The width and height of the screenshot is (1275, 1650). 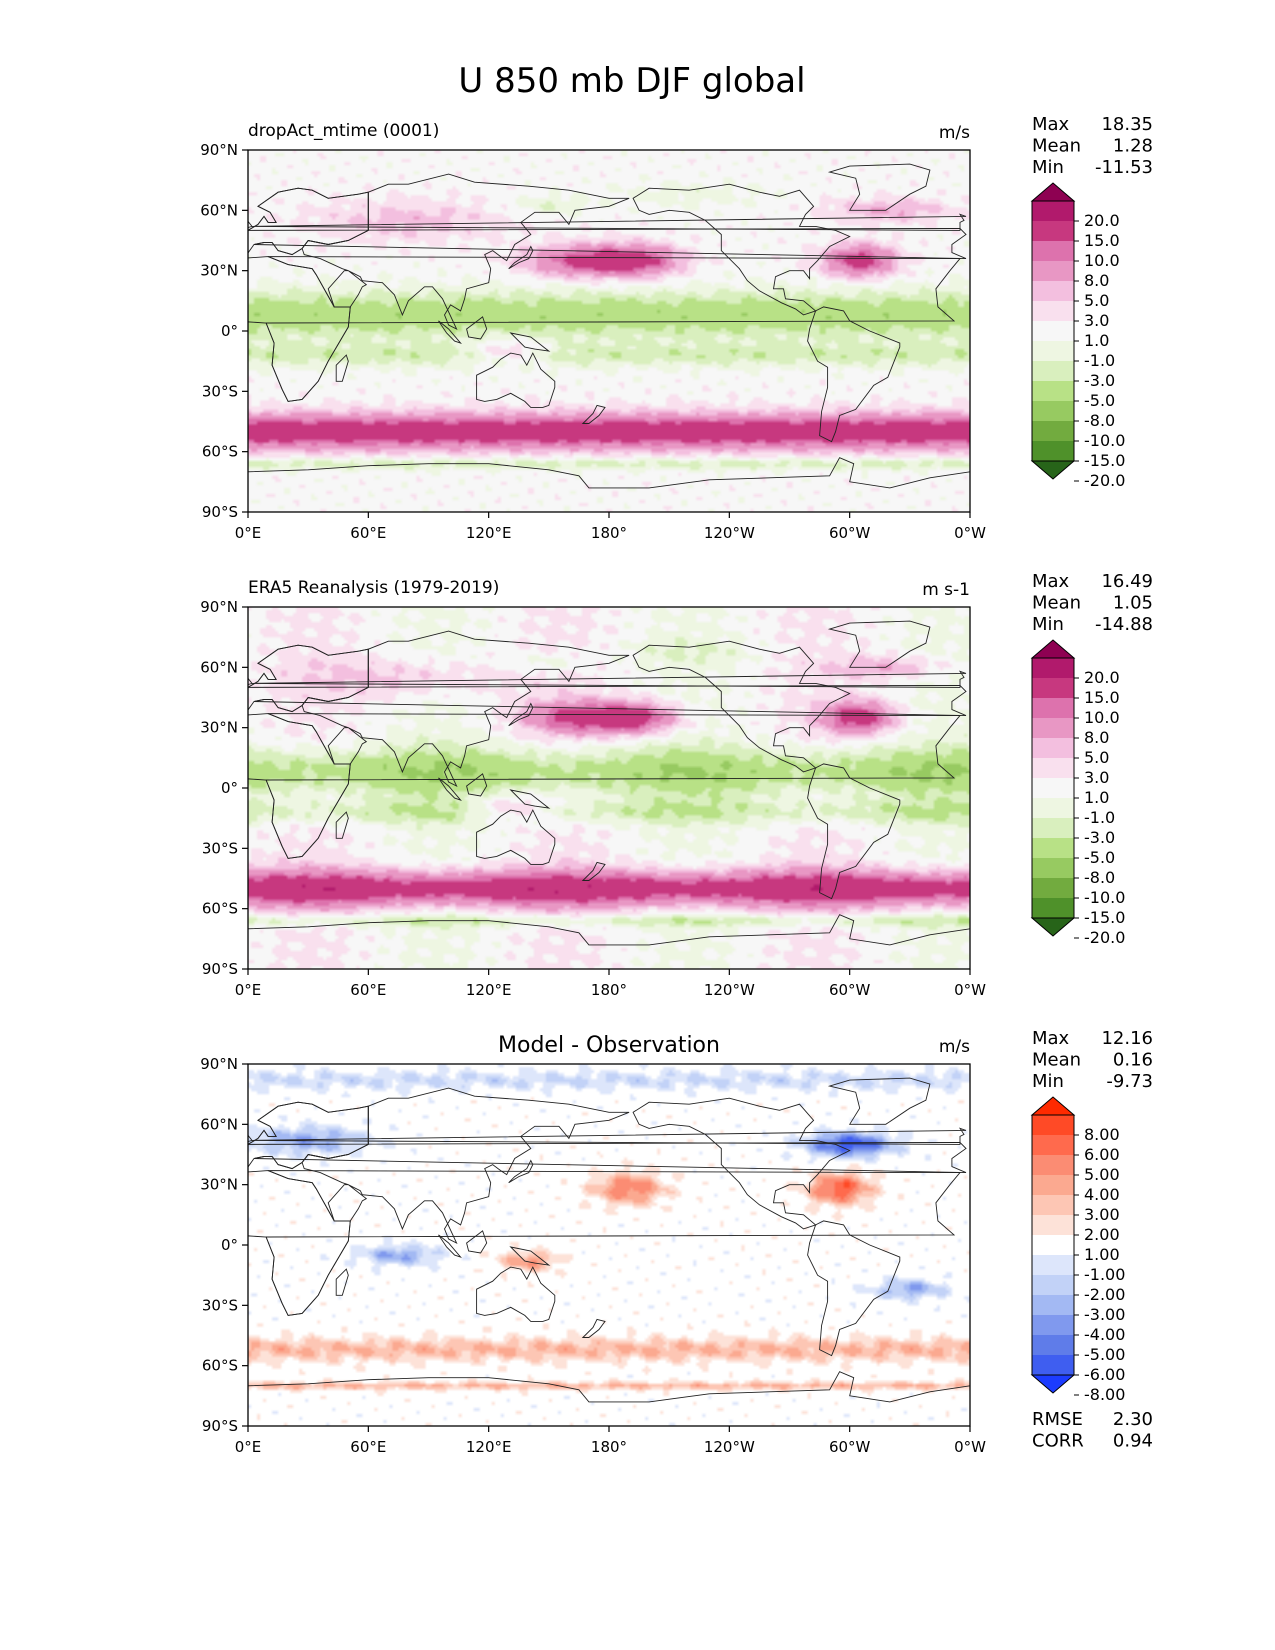 What do you see at coordinates (1133, 1441) in the screenshot?
I see `corr-value: 0.94` at bounding box center [1133, 1441].